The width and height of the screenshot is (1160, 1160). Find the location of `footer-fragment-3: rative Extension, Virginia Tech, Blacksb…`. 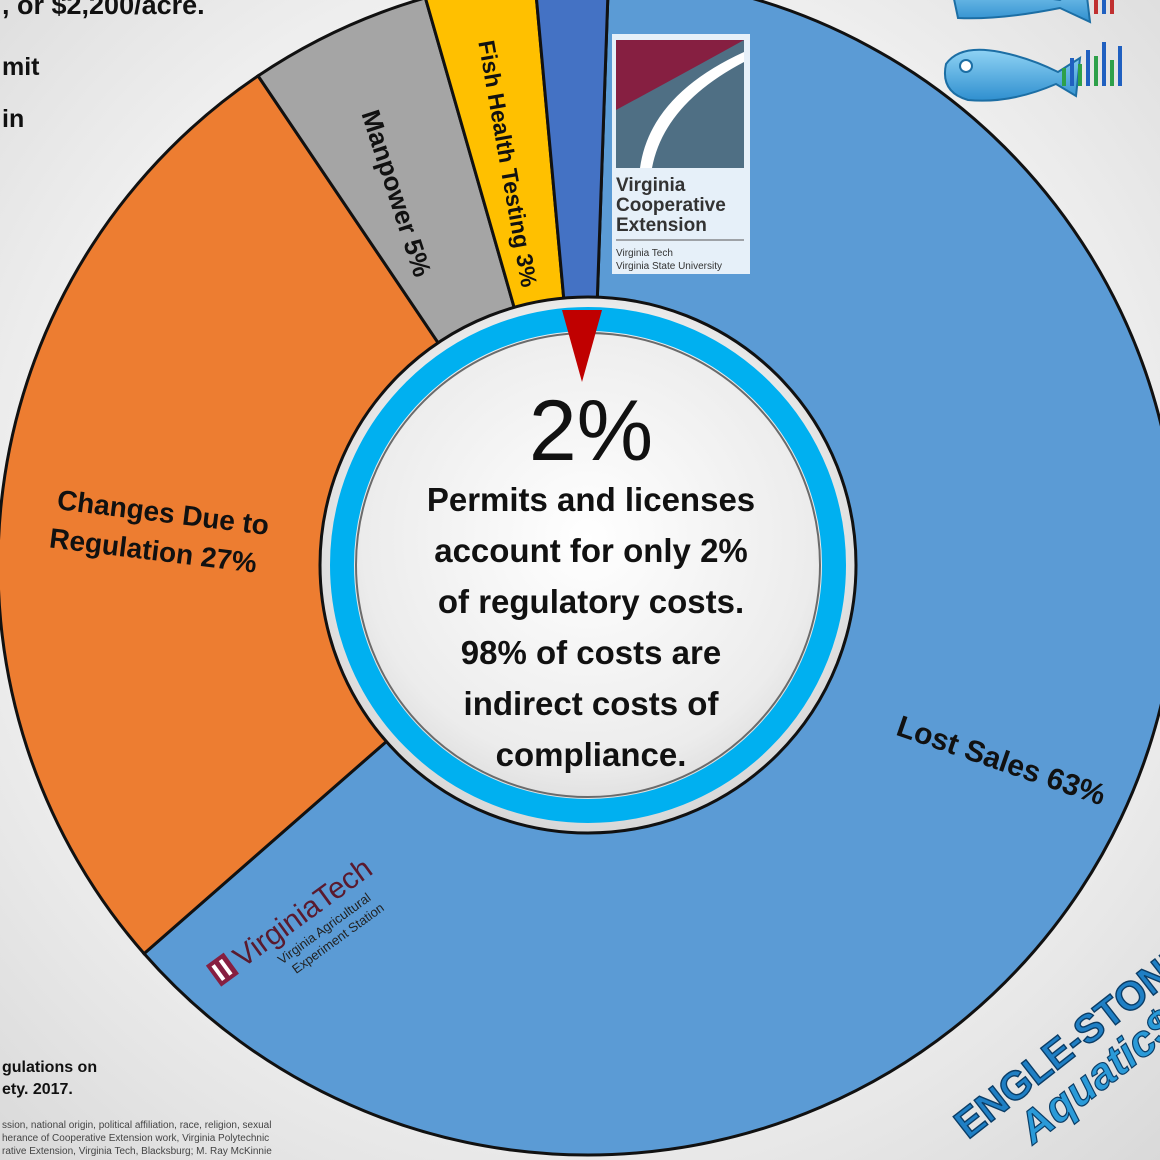

footer-fragment-3: rative Extension, Virginia Tech, Blacksb… is located at coordinates (137, 1151).